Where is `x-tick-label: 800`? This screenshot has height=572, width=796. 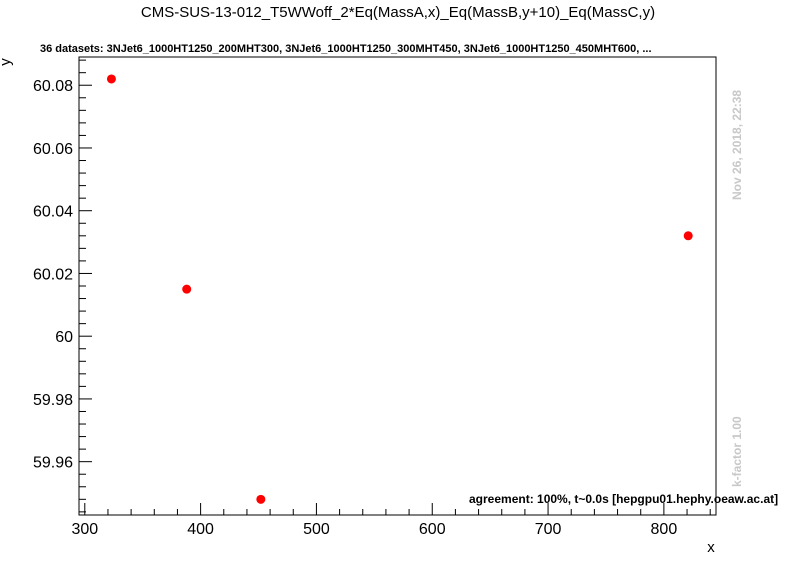
x-tick-label: 800 is located at coordinates (664, 529).